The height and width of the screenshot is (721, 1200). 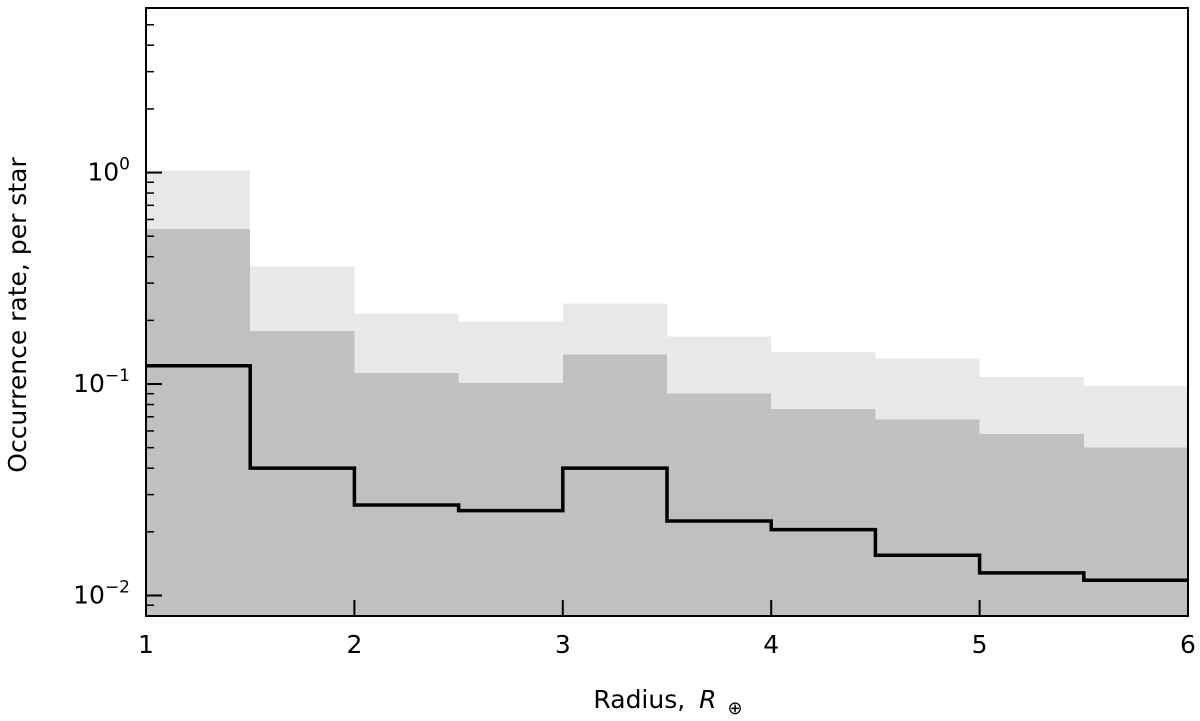 What do you see at coordinates (707, 699) in the screenshot?
I see `x-axis-label-symbol: R` at bounding box center [707, 699].